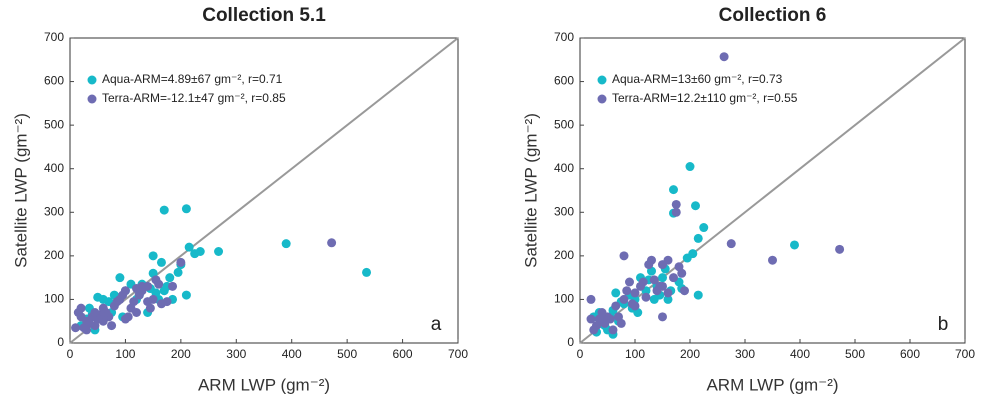 The image size is (985, 405). Describe the element at coordinates (264, 15) in the screenshot. I see `chart-title: Collection 5.1` at that location.